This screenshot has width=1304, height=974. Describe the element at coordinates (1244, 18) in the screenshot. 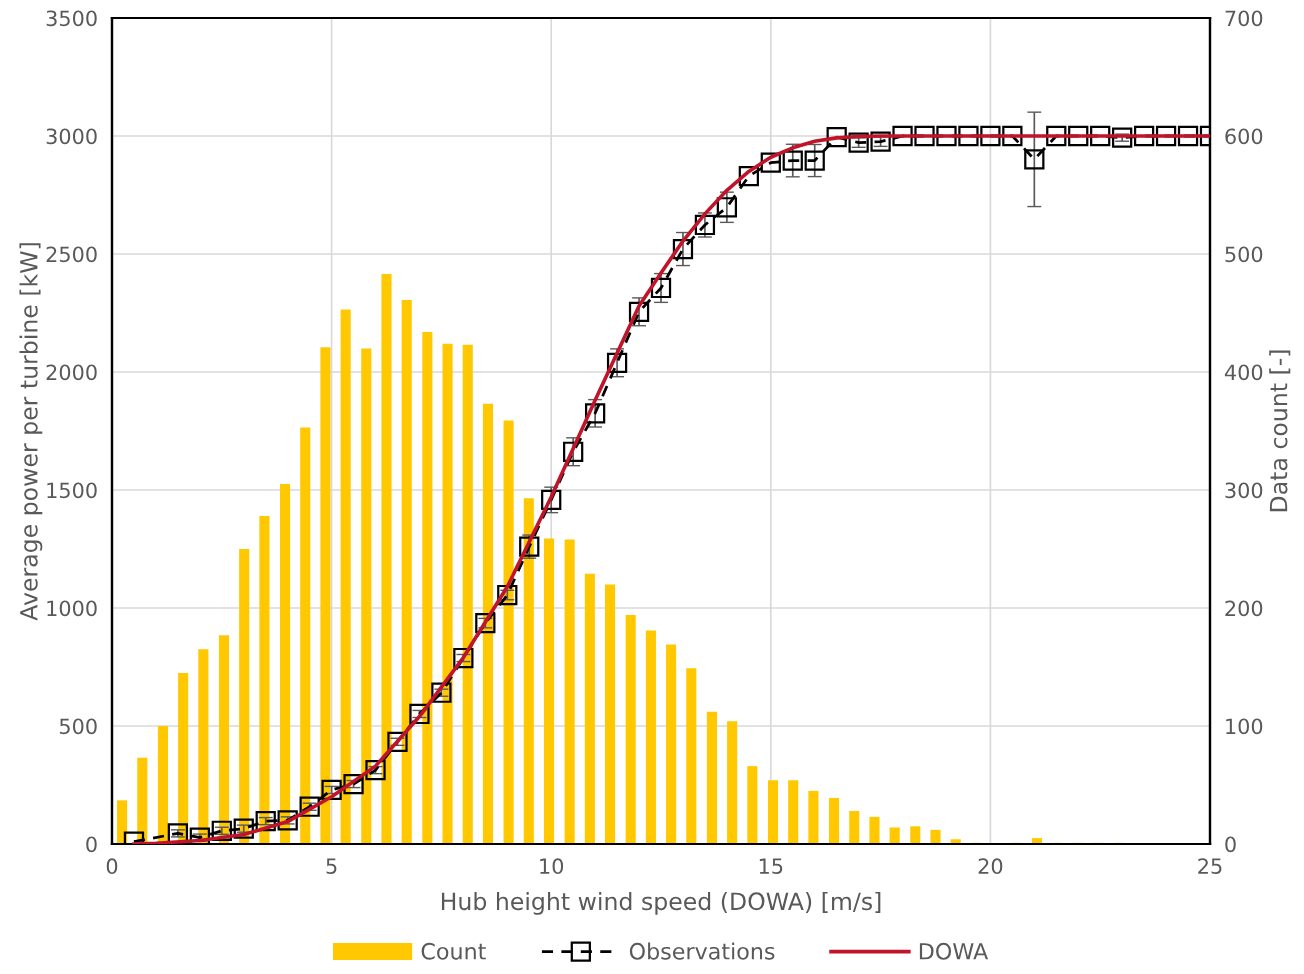

I see `y2-tick-label: 700` at that location.